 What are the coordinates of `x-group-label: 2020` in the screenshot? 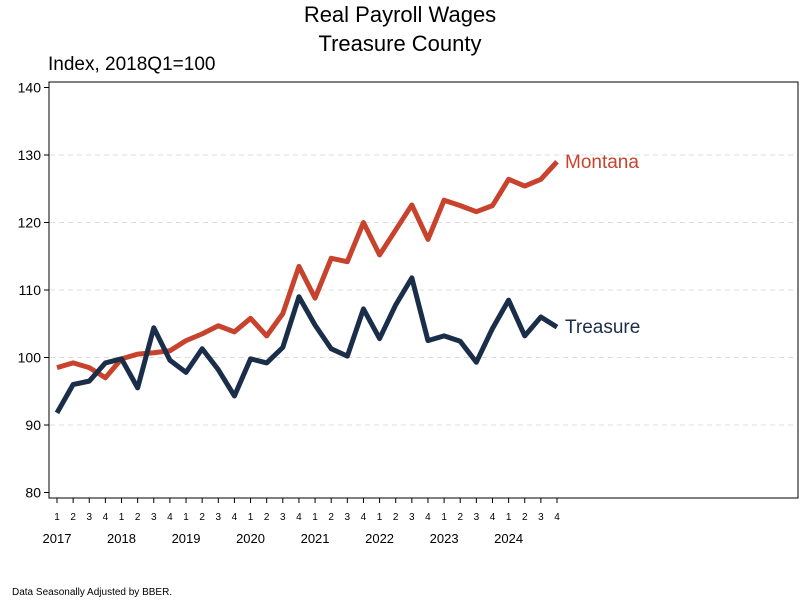 It's located at (250, 538).